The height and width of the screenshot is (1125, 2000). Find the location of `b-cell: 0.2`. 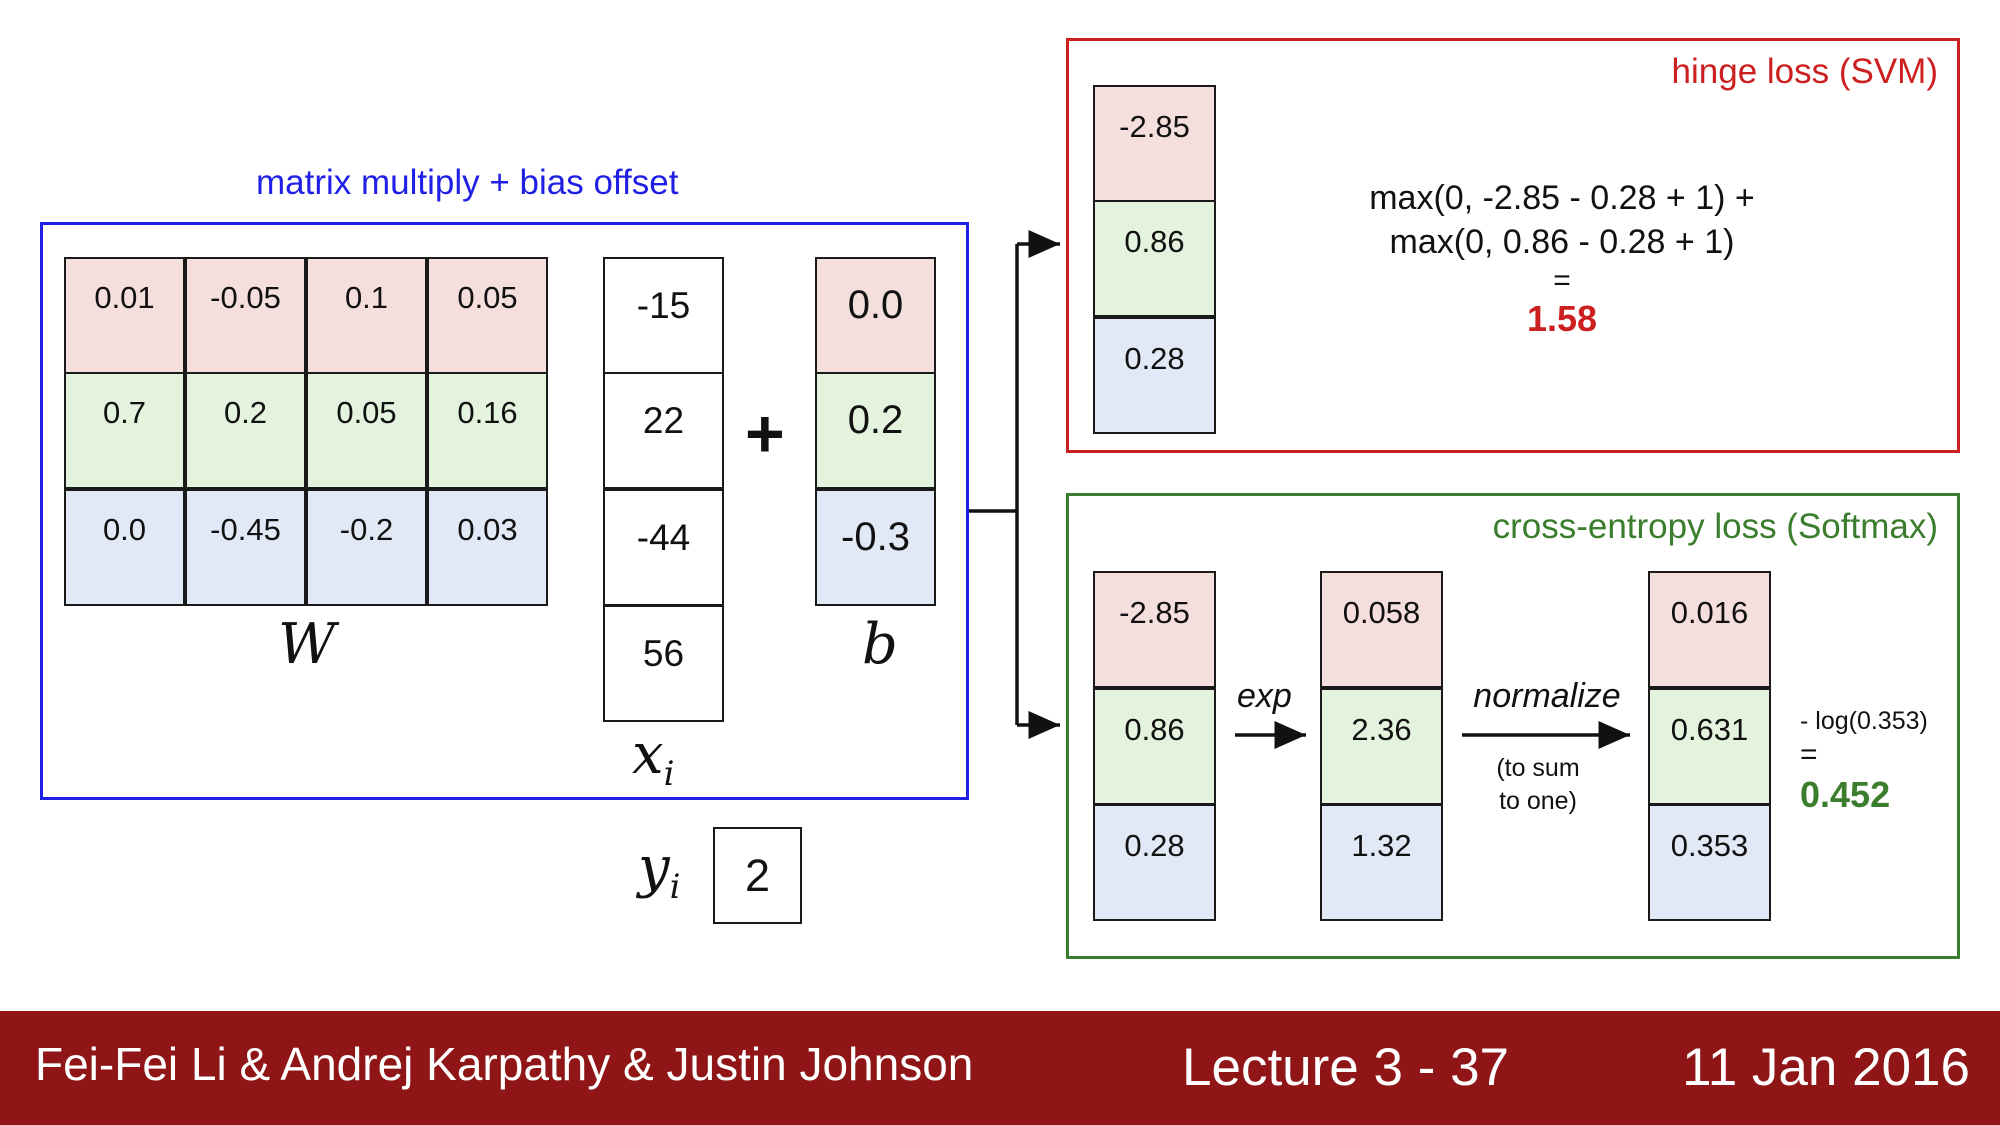

b-cell: 0.2 is located at coordinates (875, 430).